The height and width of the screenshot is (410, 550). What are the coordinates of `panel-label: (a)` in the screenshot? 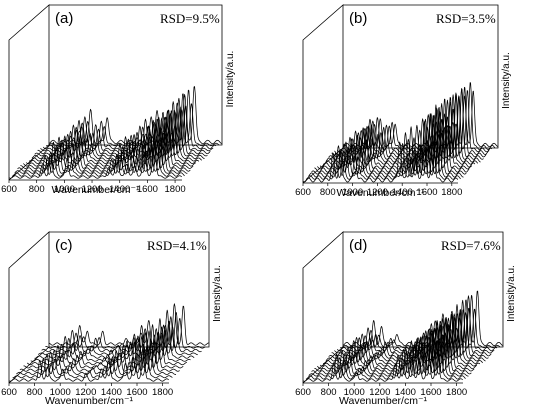 It's located at (64, 18).